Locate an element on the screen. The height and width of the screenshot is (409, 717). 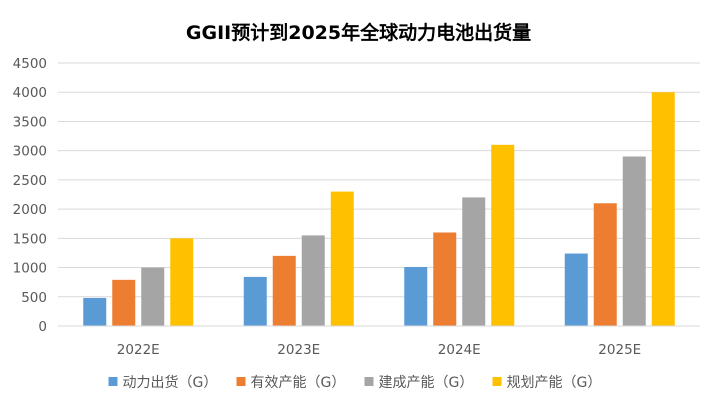
y-tick-label: 1000 is located at coordinates (30, 269).